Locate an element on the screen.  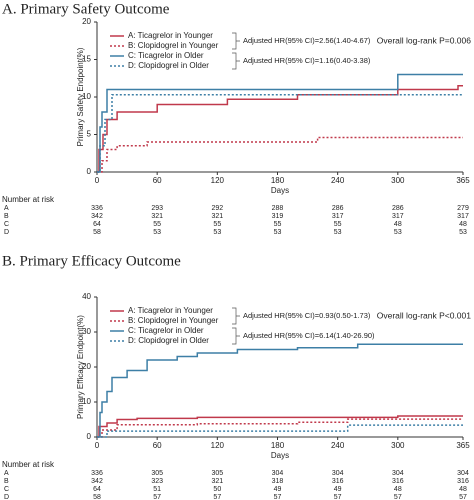
risk-value: 323 is located at coordinates (157, 481).